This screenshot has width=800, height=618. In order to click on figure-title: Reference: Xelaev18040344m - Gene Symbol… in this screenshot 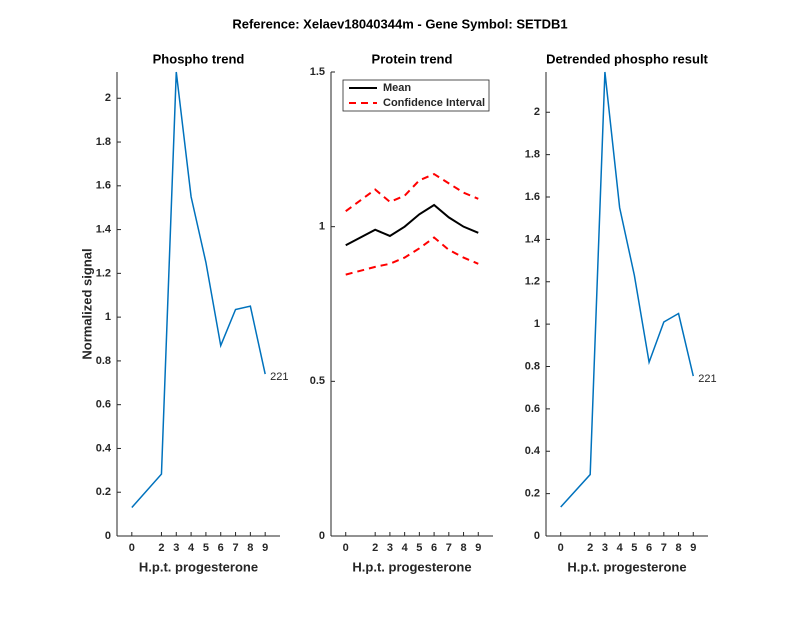, I will do `click(399, 23)`.